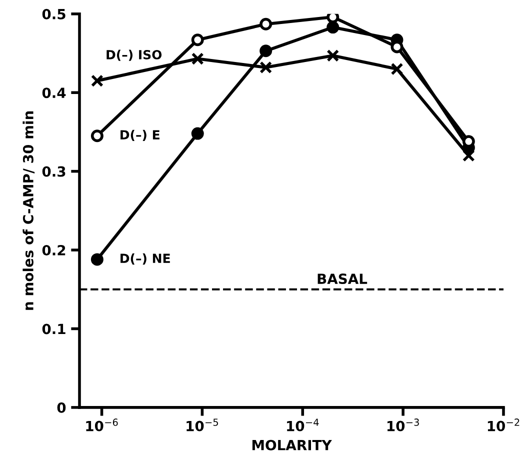 Image resolution: width=530 pixels, height=463 pixels. What do you see at coordinates (145, 259) in the screenshot?
I see `series-label: D(–) NE` at bounding box center [145, 259].